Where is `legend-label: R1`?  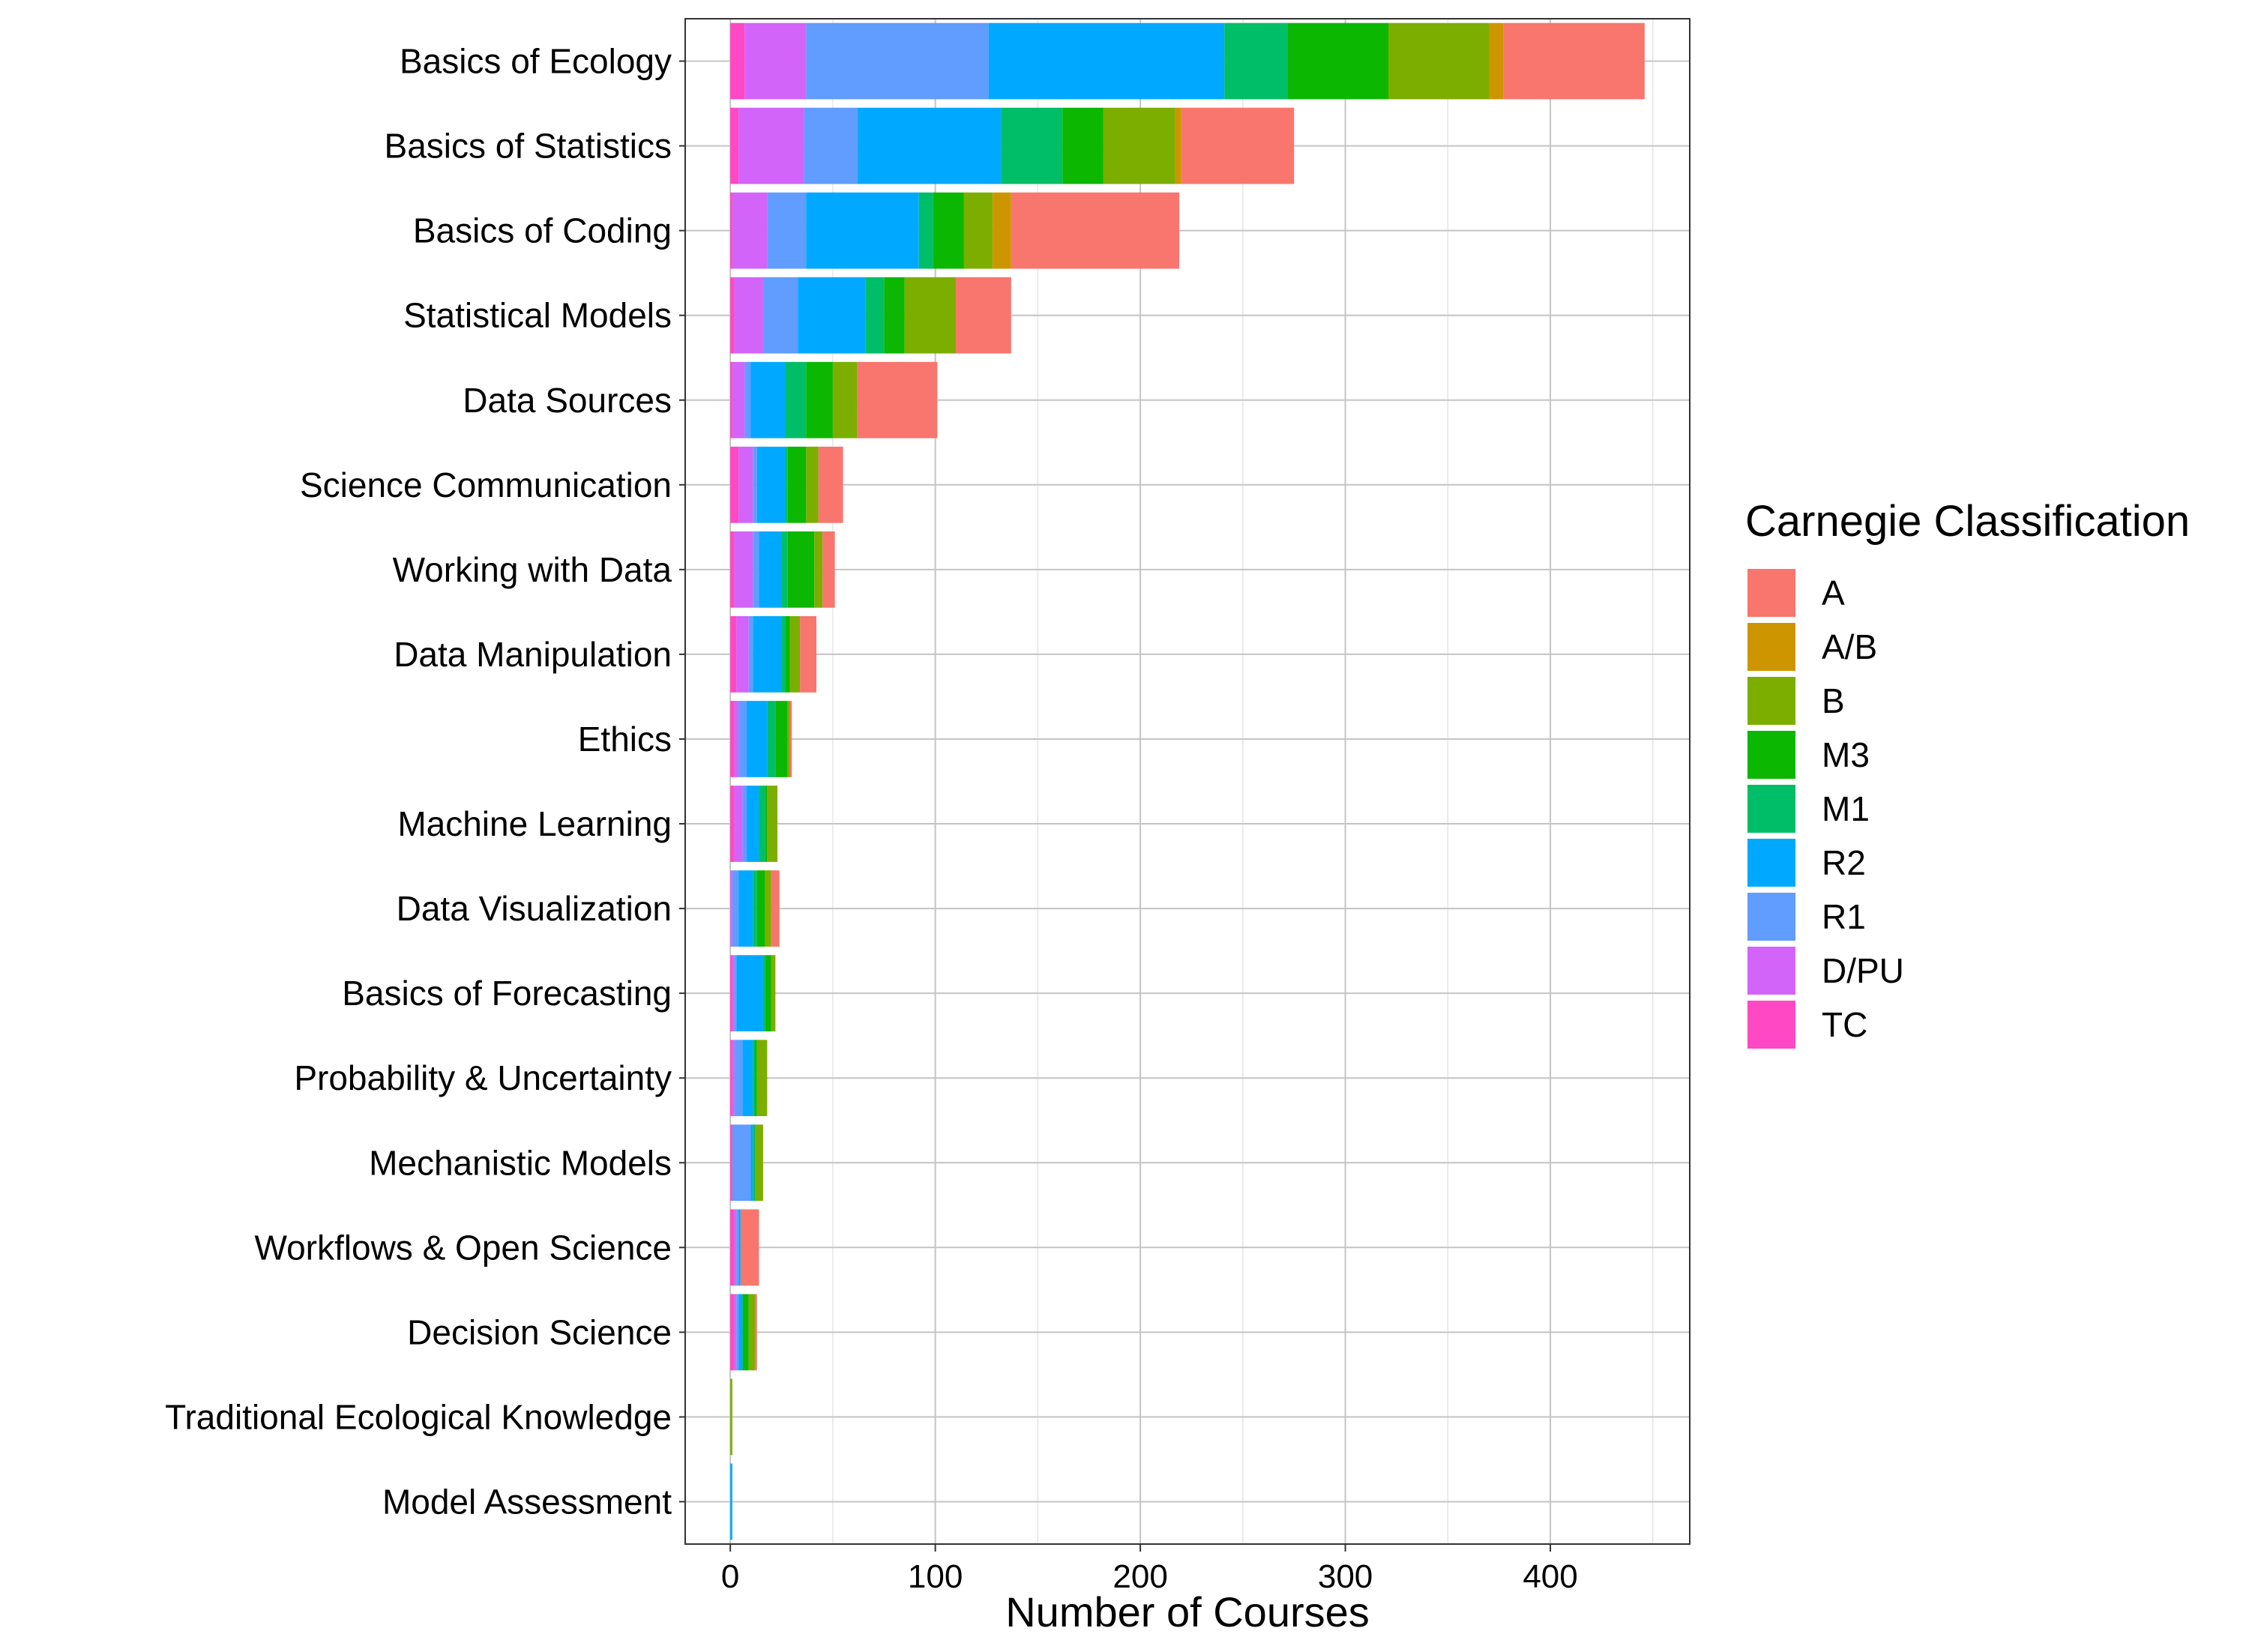 legend-label: R1 is located at coordinates (1844, 916).